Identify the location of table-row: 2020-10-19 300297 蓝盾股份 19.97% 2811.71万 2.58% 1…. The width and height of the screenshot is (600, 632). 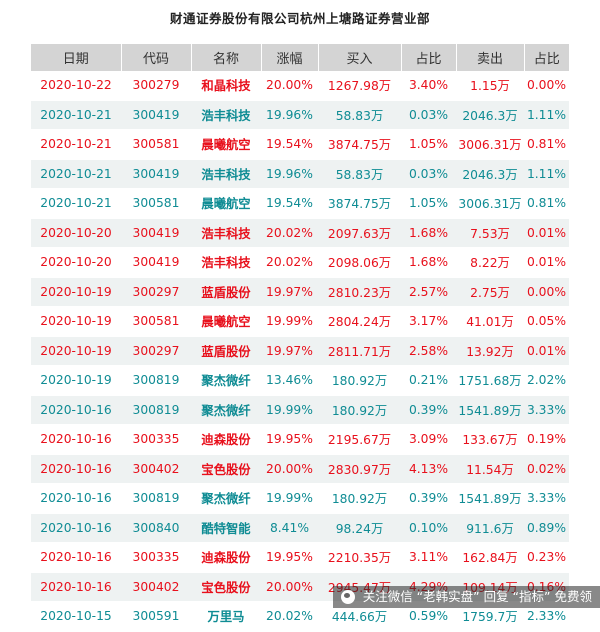
(300, 351).